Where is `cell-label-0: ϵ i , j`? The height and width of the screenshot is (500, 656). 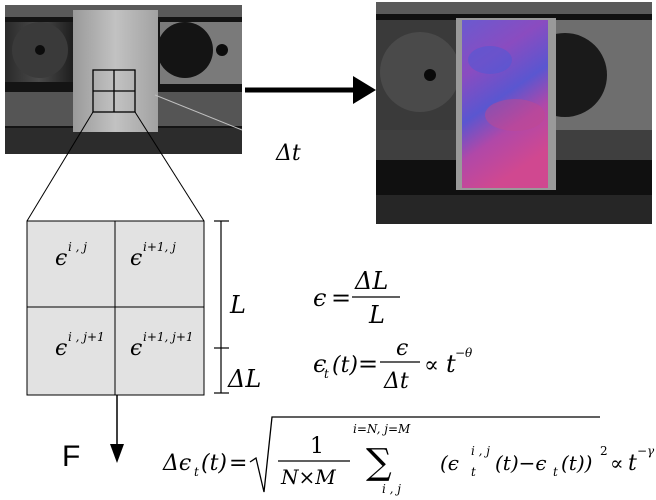 cell-label-0: ϵ i , j is located at coordinates (71, 255).